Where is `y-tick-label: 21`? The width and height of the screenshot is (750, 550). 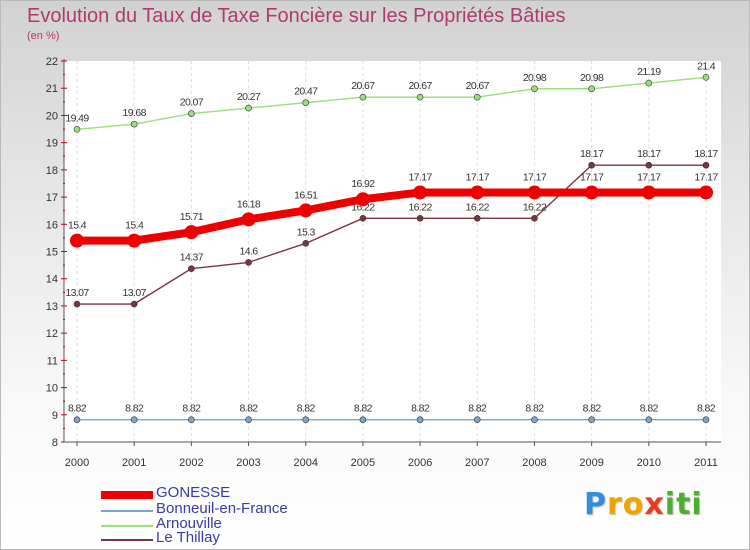
y-tick-label: 21 is located at coordinates (52, 89).